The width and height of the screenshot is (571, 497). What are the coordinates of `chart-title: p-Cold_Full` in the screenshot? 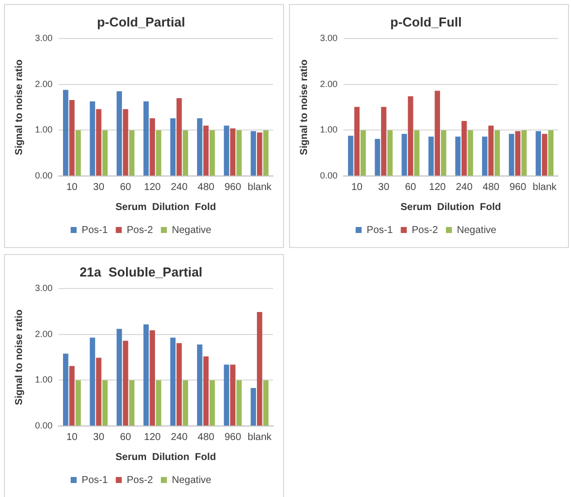 It's located at (426, 22).